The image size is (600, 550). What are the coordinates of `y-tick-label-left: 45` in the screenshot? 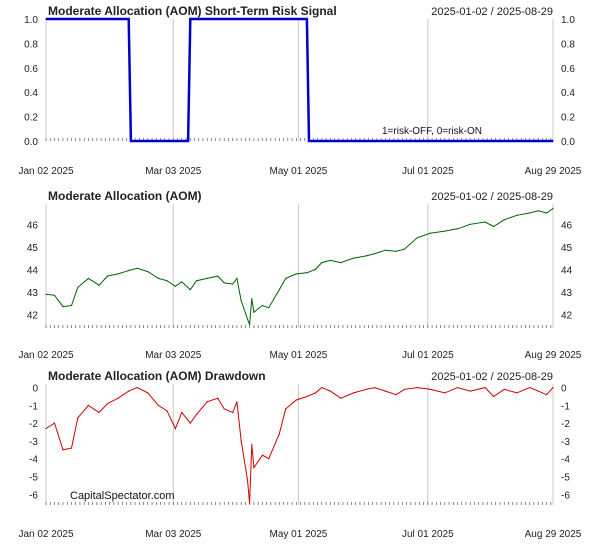 It's located at (33, 248).